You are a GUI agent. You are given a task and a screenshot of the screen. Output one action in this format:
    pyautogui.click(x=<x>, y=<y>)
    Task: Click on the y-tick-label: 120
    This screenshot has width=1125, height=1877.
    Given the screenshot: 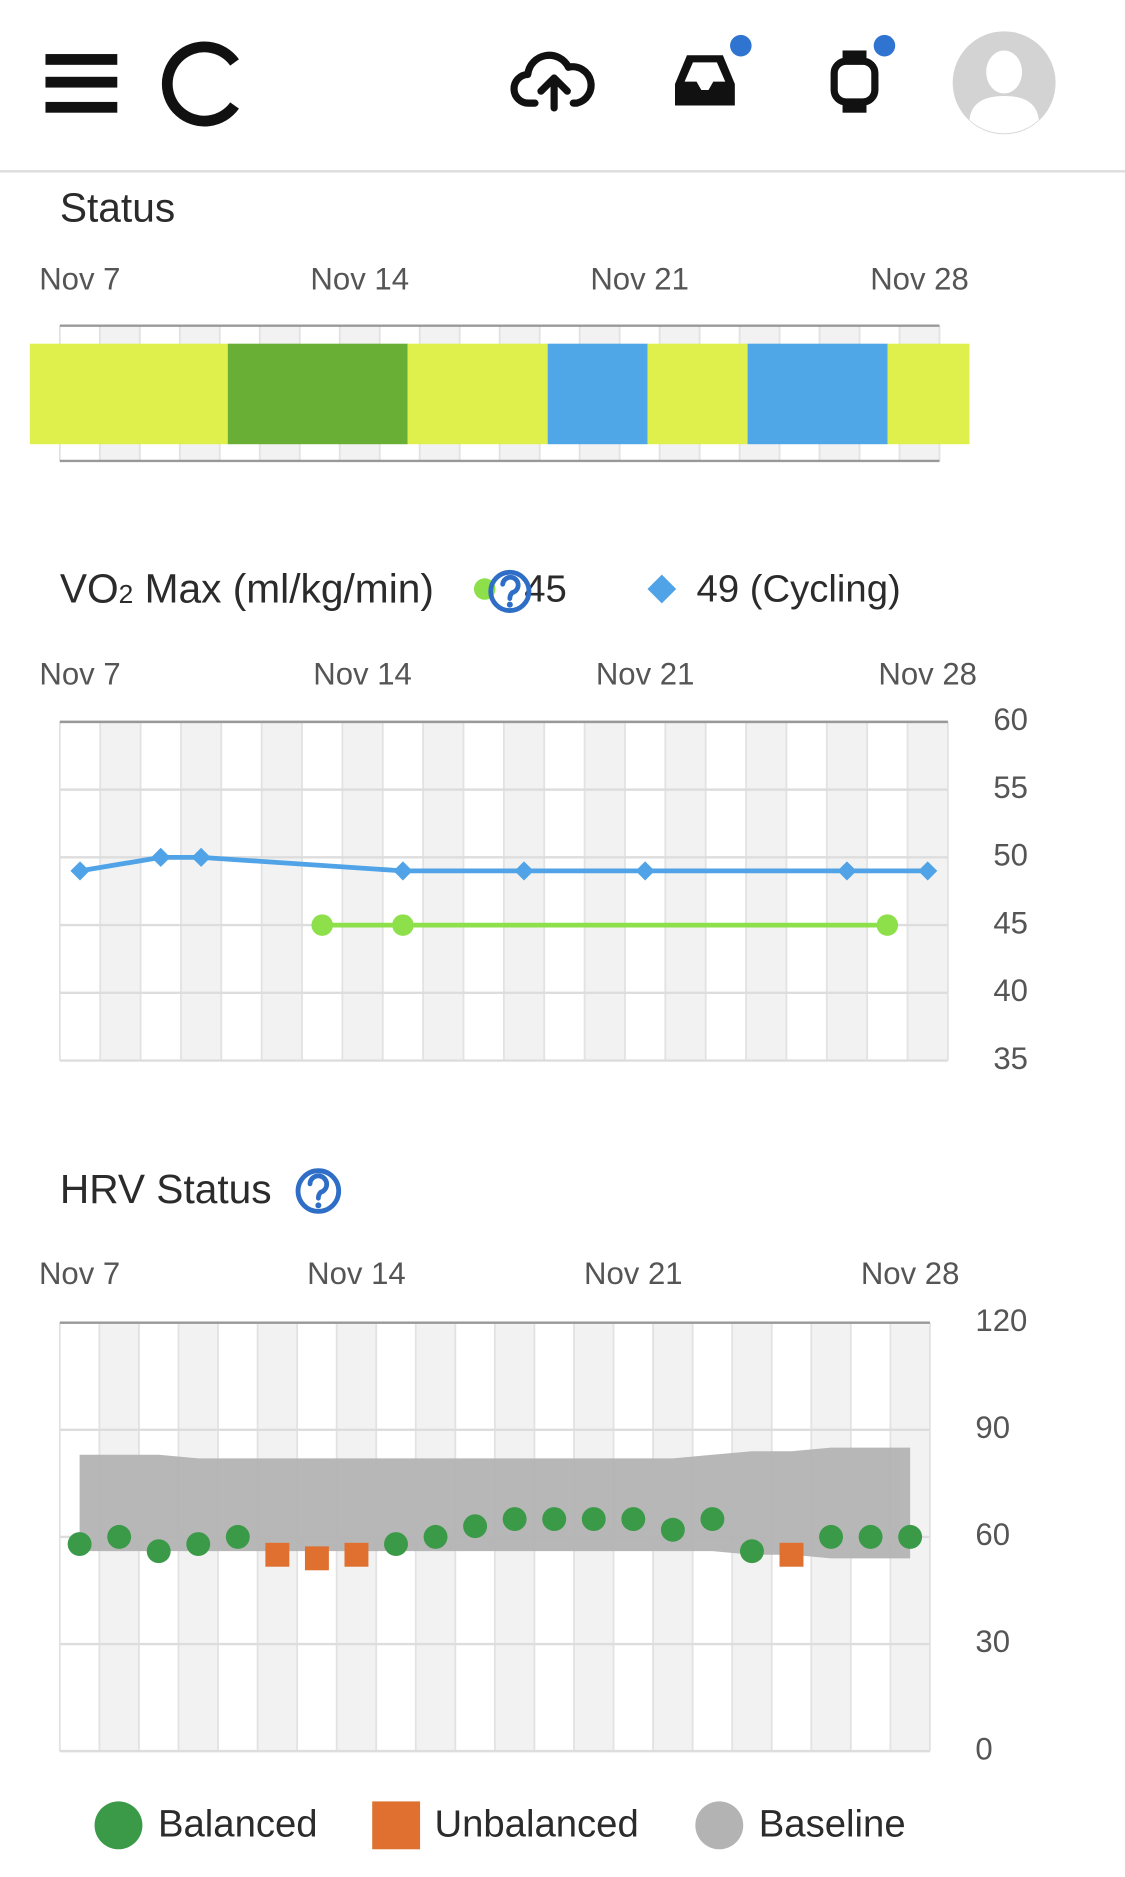 What is the action you would take?
    pyautogui.click(x=1001, y=1320)
    